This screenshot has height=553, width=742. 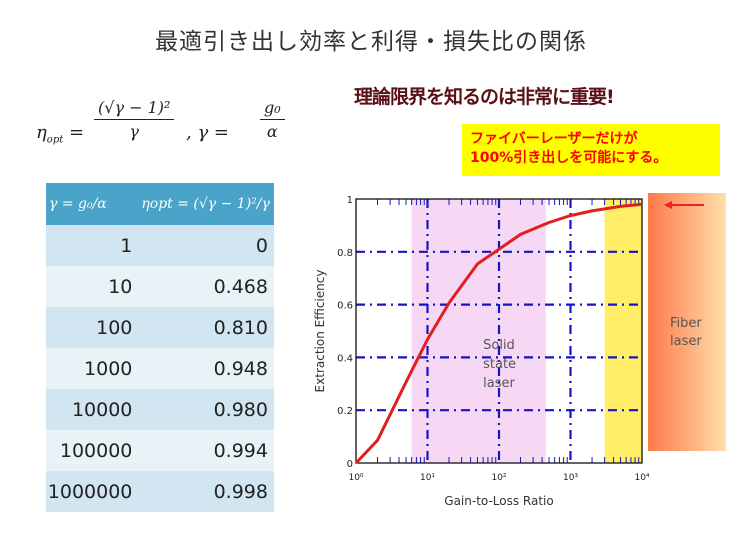 I want to click on table-header-row: γ = g₀/α ηopt = (√γ − 1)²/γ, so click(x=160, y=204).